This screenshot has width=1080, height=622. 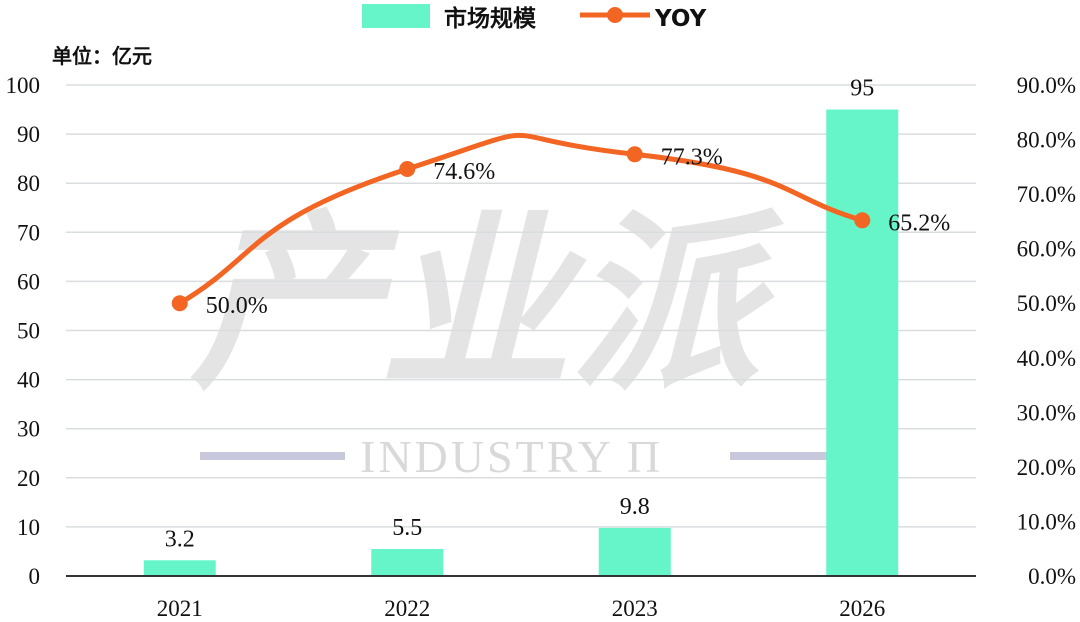 What do you see at coordinates (862, 89) in the screenshot?
I see `bar-value-label: 95` at bounding box center [862, 89].